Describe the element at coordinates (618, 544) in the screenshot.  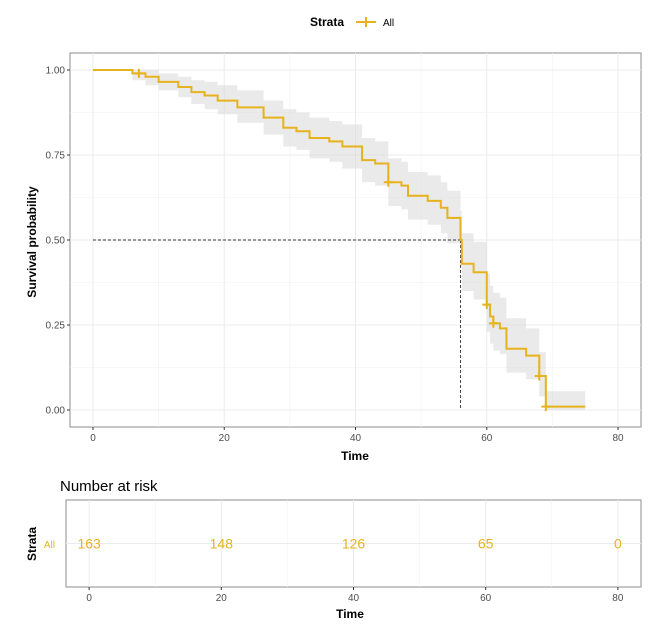
I see `risk-count: 0` at that location.